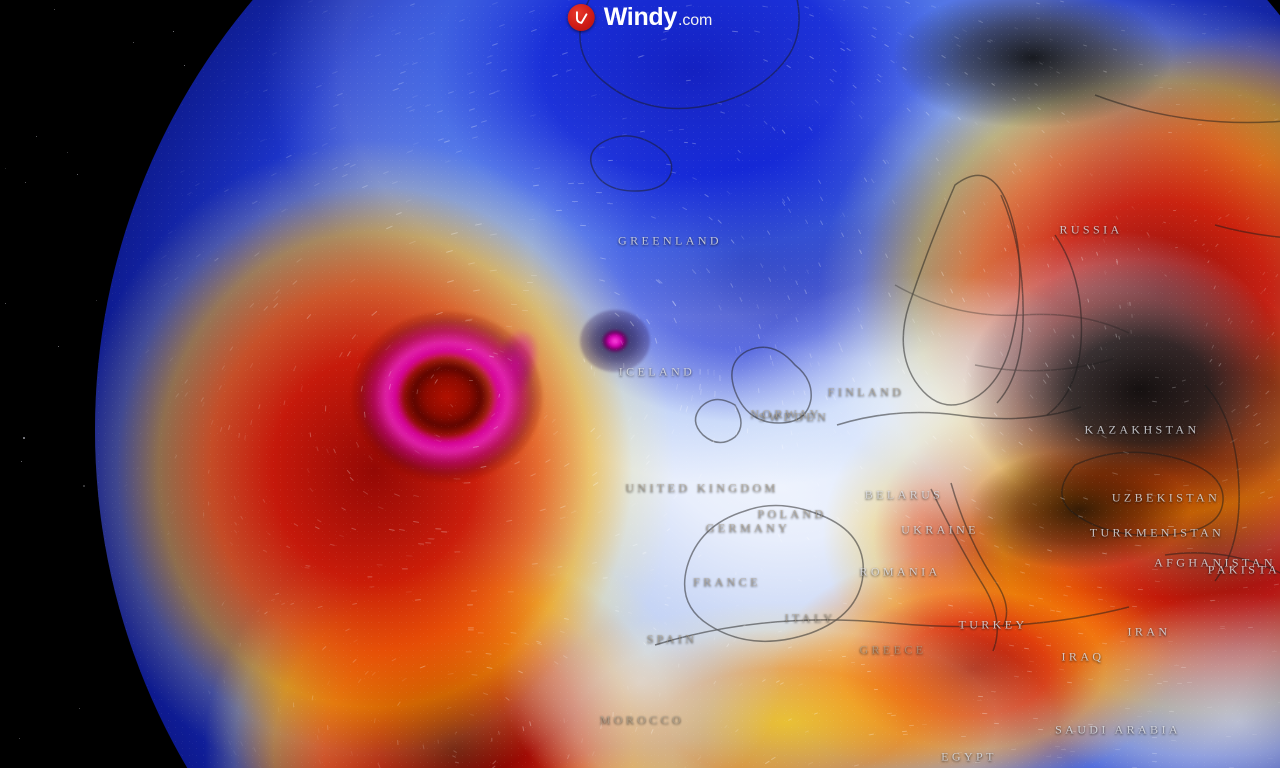 The width and height of the screenshot is (1280, 768). Describe the element at coordinates (639, 17) in the screenshot. I see `windy-brand: Windy .com` at that location.